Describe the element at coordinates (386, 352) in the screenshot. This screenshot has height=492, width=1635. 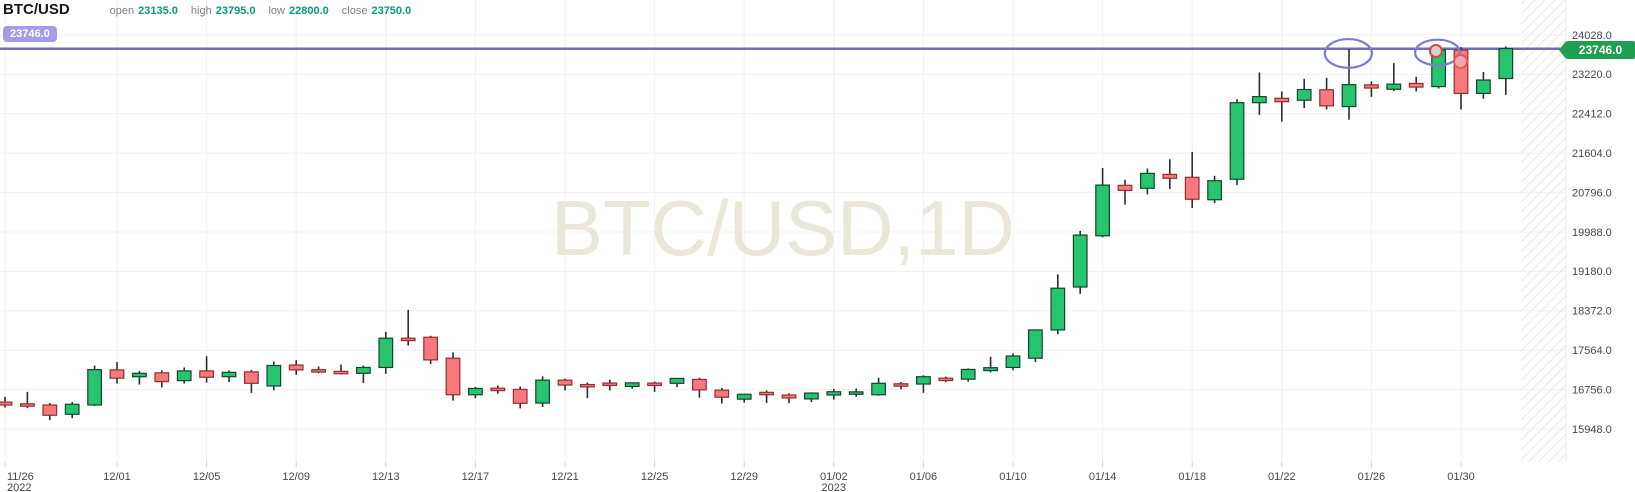
I see `candle-12/13` at that location.